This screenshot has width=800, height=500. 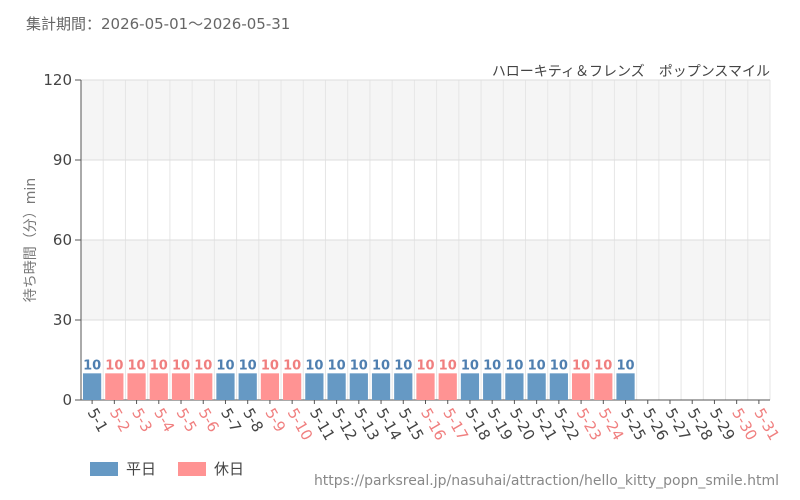 What do you see at coordinates (630, 72) in the screenshot?
I see `attraction-name: ハローキティ＆フレンズ ポップンスマイル` at bounding box center [630, 72].